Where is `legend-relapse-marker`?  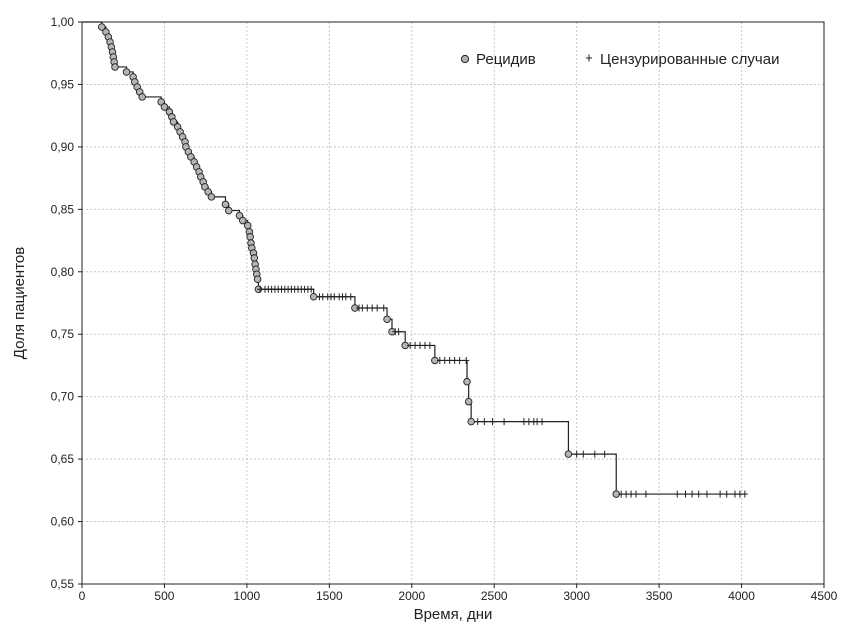 legend-relapse-marker is located at coordinates (465, 59).